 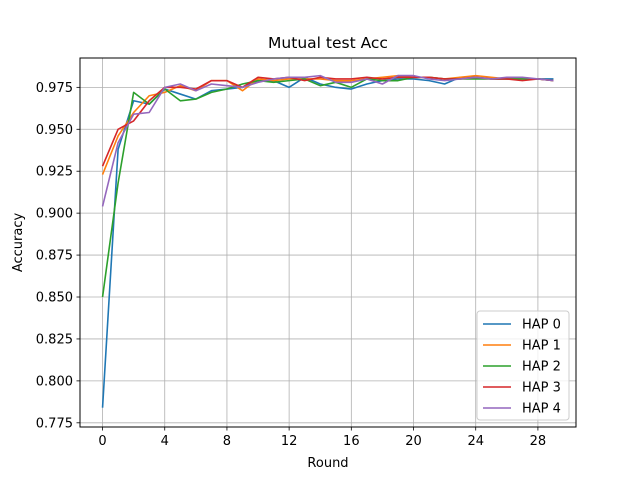 I want to click on y-tick-label: 0.800, so click(x=54, y=381).